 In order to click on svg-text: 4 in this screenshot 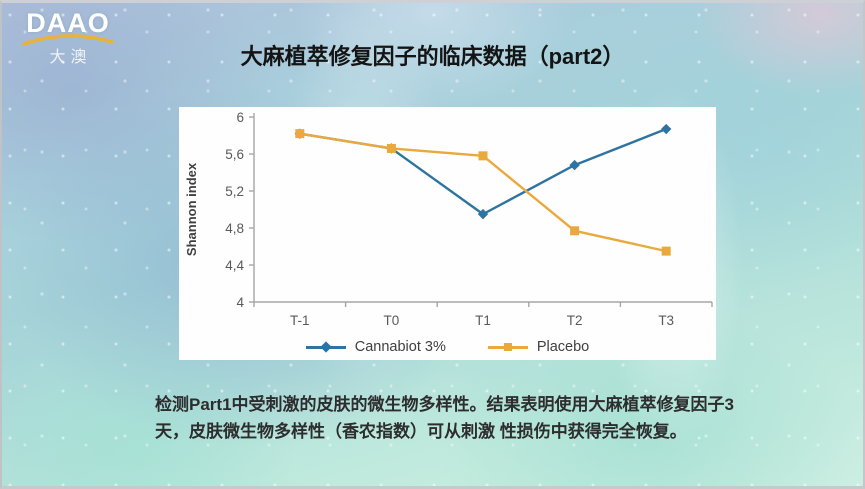, I will do `click(240, 302)`.